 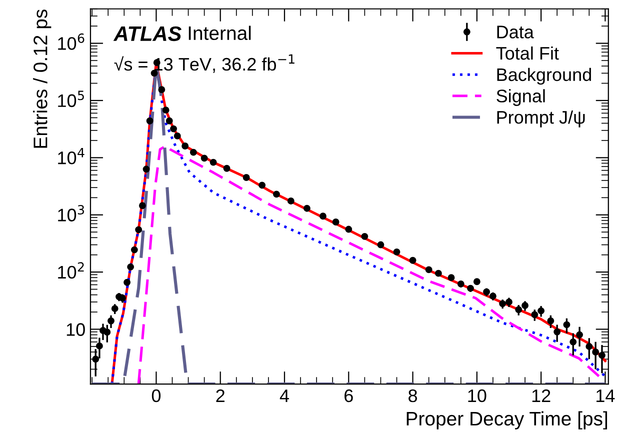 What do you see at coordinates (71, 213) in the screenshot?
I see `y-tick-label: 10$^{3}$` at bounding box center [71, 213].